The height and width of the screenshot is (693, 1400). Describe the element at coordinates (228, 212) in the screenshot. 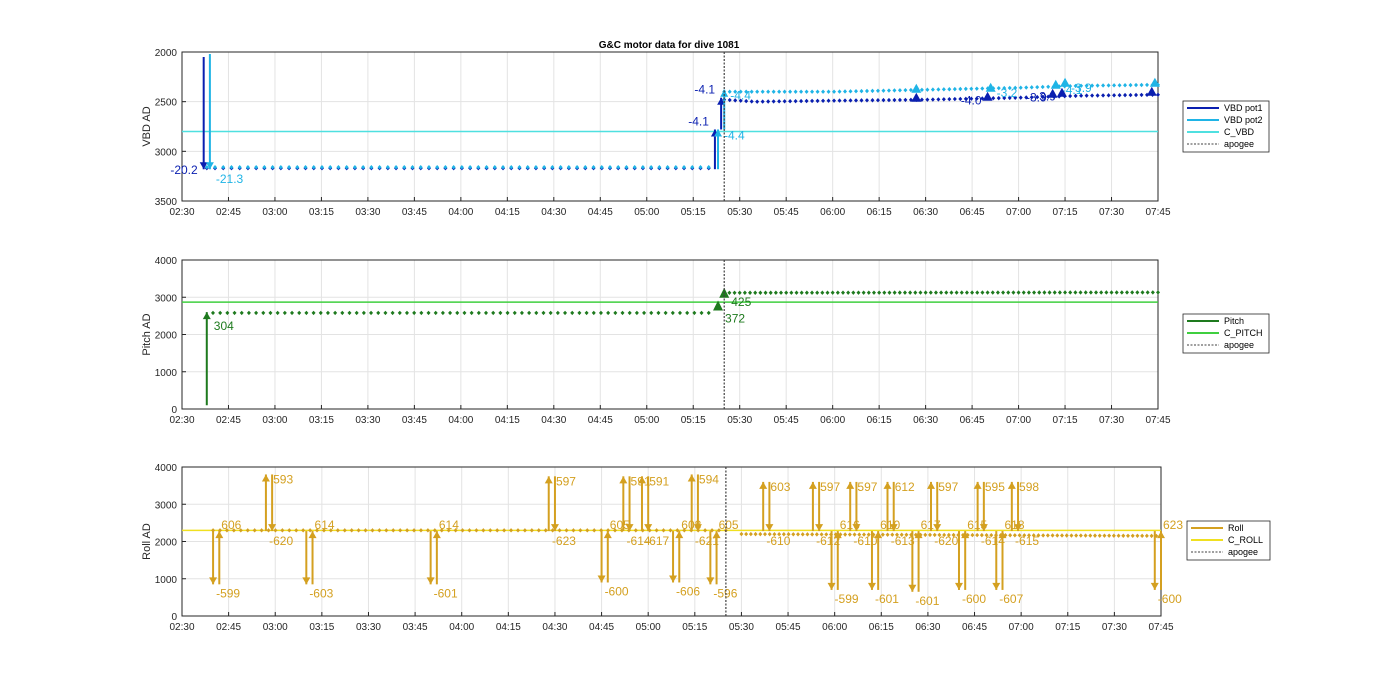

I see `x-tick-label: 02:45` at that location.